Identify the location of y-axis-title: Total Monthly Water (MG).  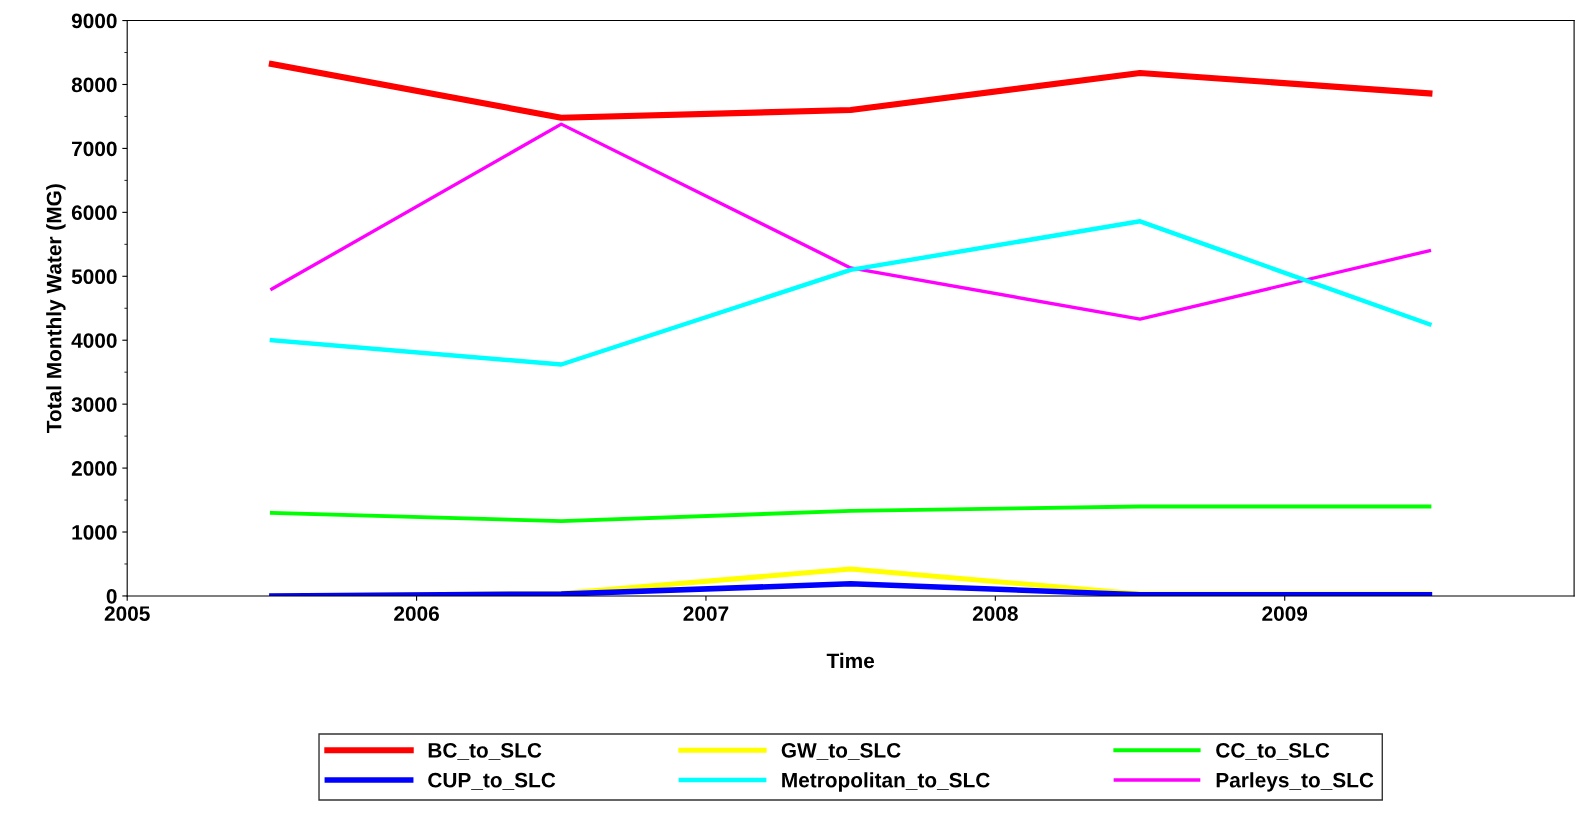
(56, 308).